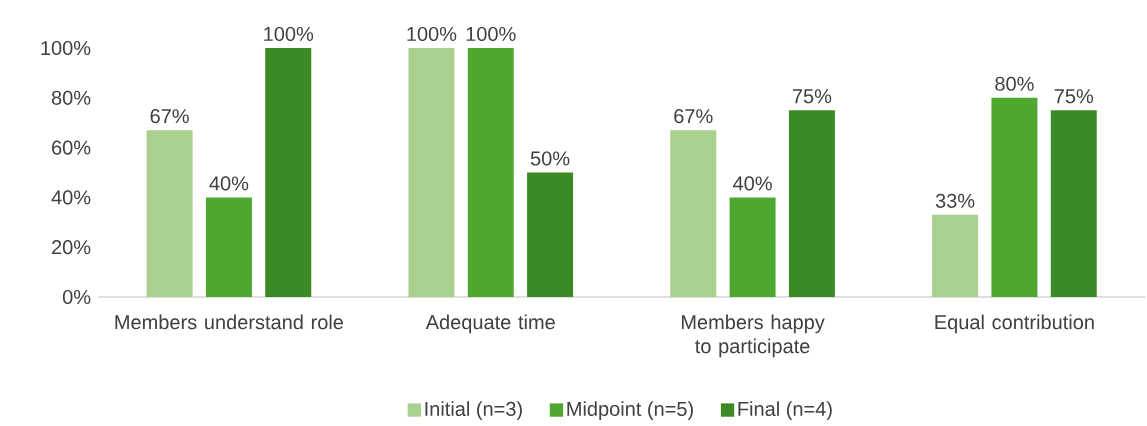 This screenshot has width=1147, height=426. Describe the element at coordinates (66, 48) in the screenshot. I see `y-tick-label: 100%` at that location.